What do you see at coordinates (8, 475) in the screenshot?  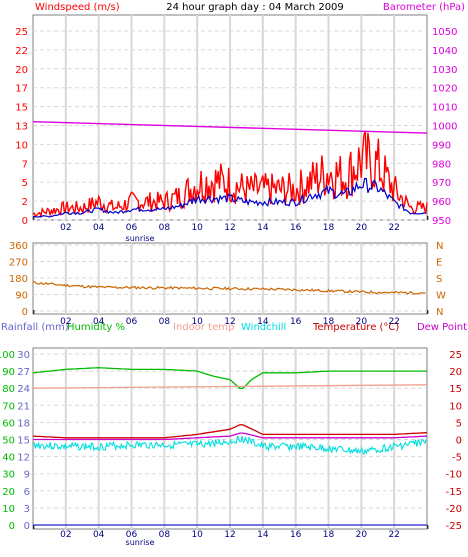 I see `humidity-y-tick: 30` at bounding box center [8, 475].